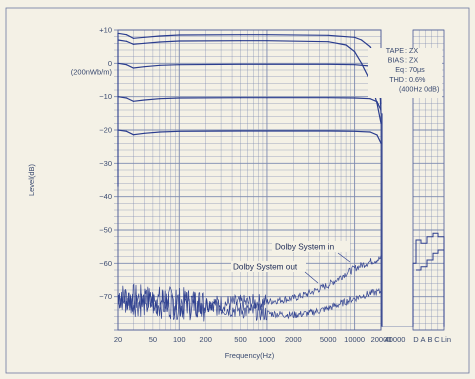 This screenshot has width=475, height=379. Describe the element at coordinates (422, 339) in the screenshot. I see `weighting-label: A` at that location.